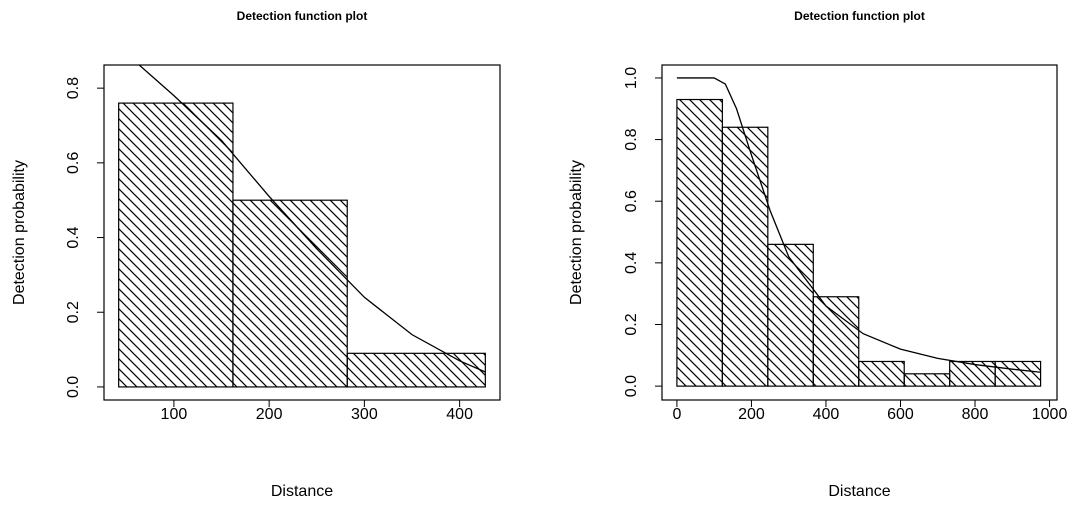 The width and height of the screenshot is (1074, 513). What do you see at coordinates (676, 414) in the screenshot?
I see `x-tick-label: 0` at bounding box center [676, 414].